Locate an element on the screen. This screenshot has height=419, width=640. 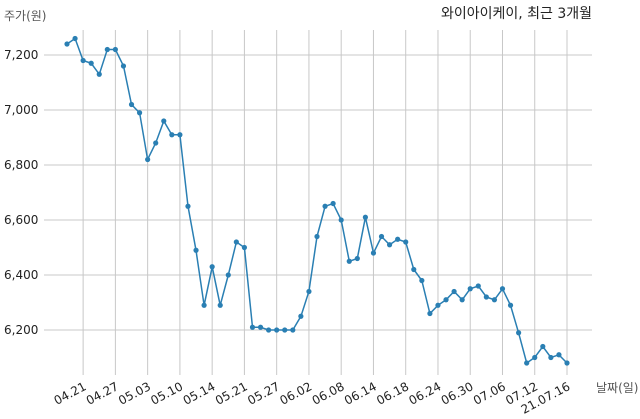
y-tick-label: 6,600 is located at coordinates (21, 220).